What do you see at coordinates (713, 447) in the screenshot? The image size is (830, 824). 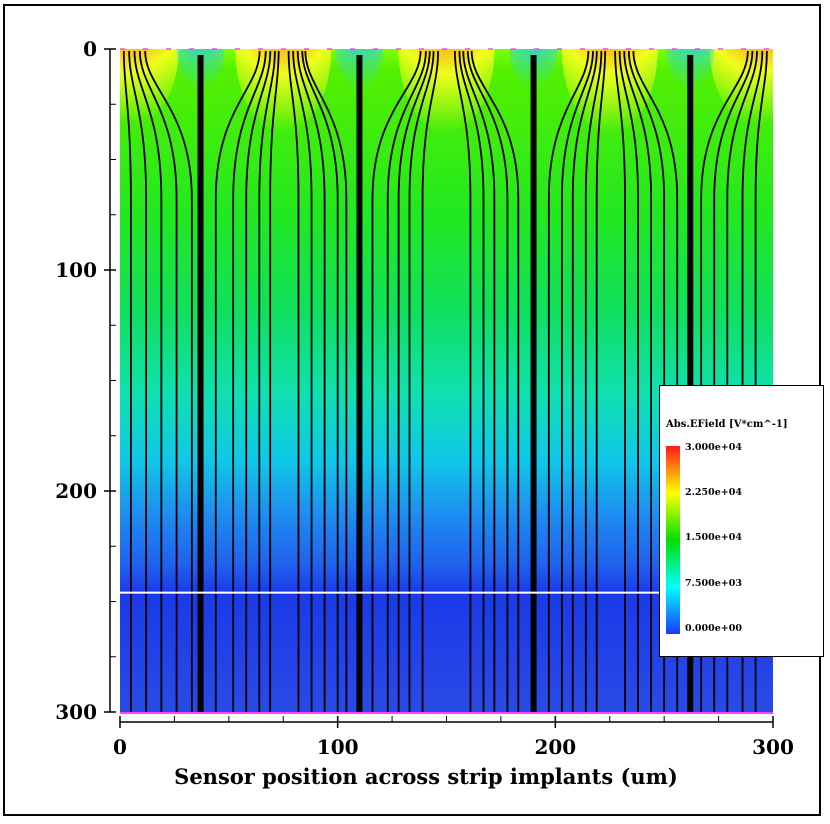 I see `legend-tick-max: 3.000e+04` at bounding box center [713, 447].